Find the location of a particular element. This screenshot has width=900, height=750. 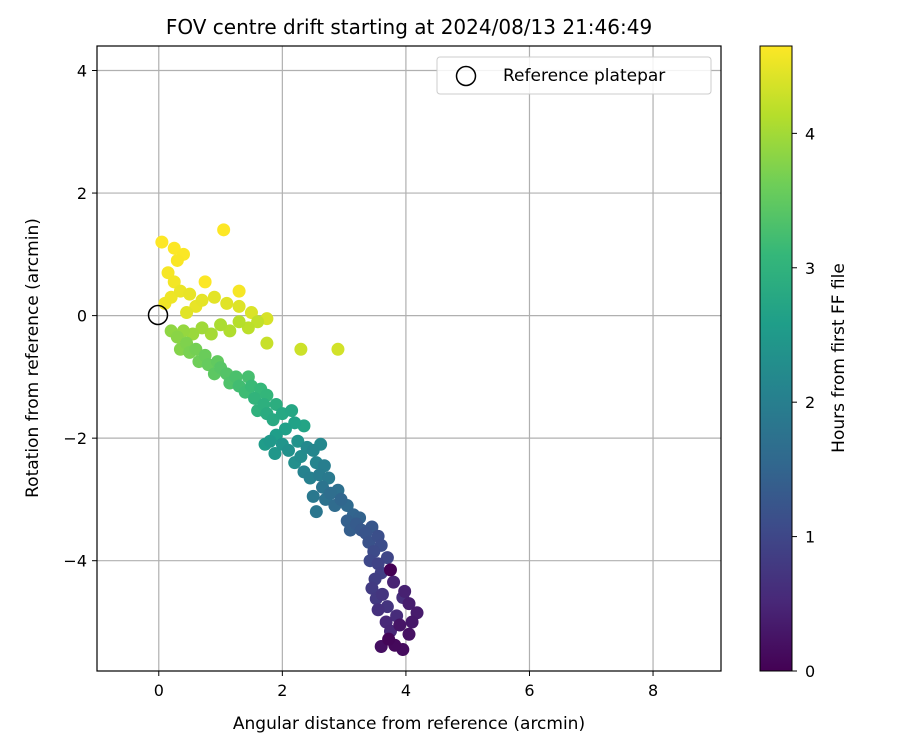

colorbar: 0 1 2 3 4 Hours from first FF file is located at coordinates (804, 363).